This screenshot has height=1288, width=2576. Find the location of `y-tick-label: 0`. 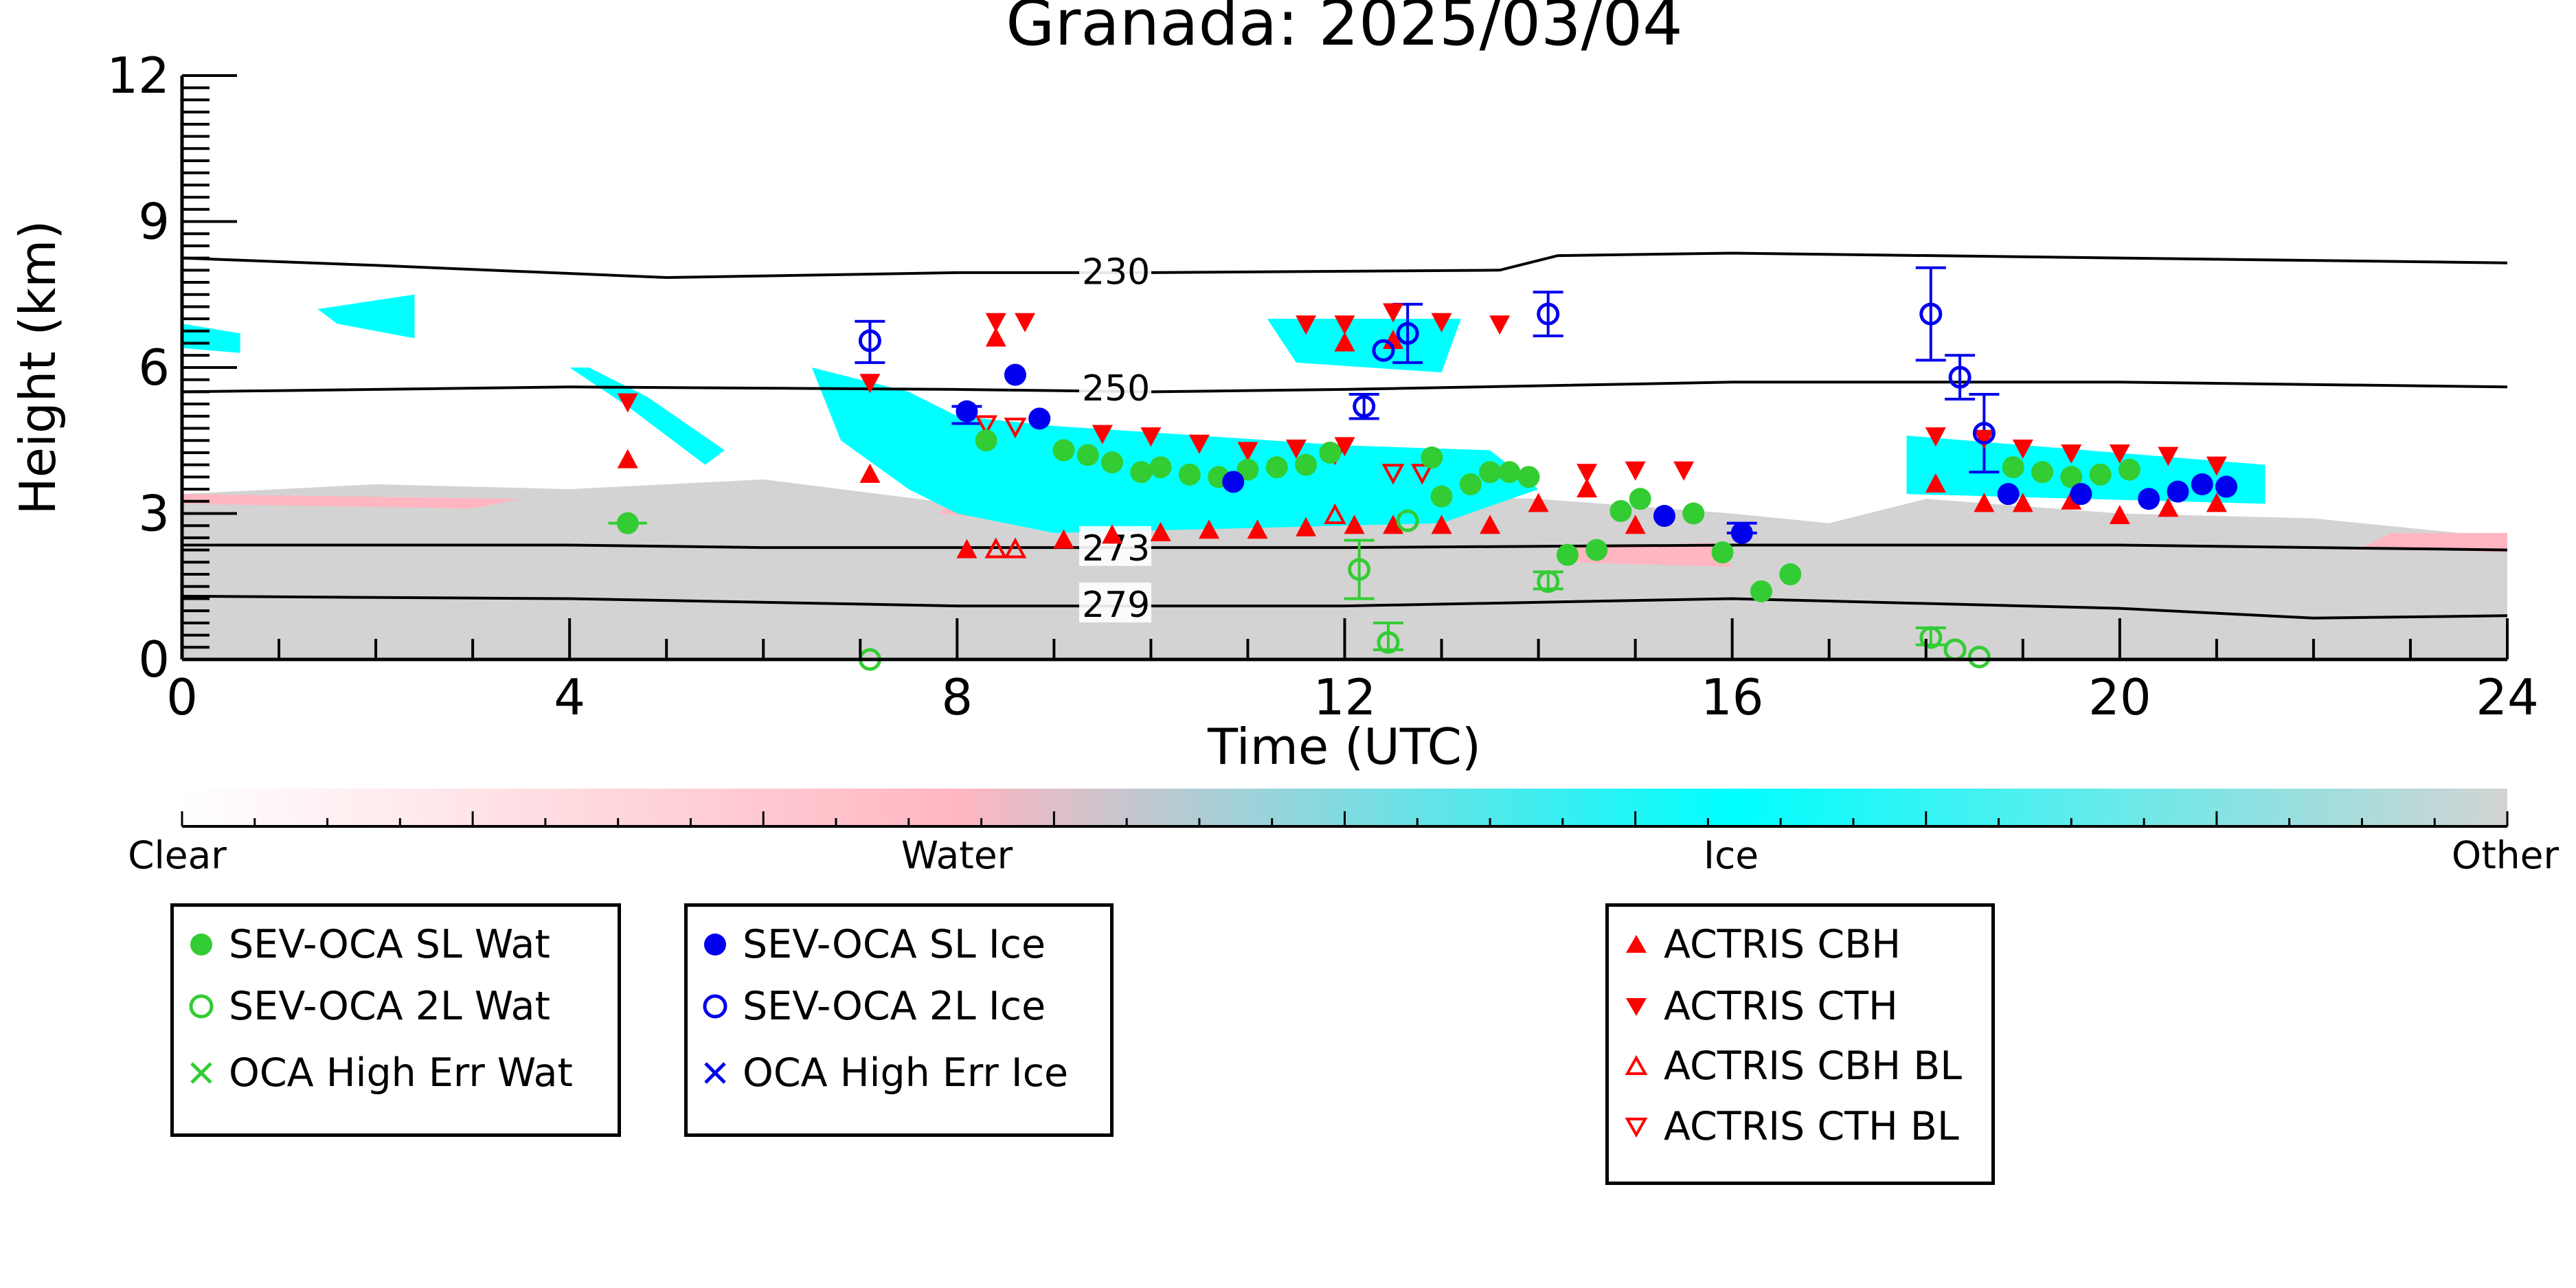

y-tick-label: 0 is located at coordinates (154, 659).